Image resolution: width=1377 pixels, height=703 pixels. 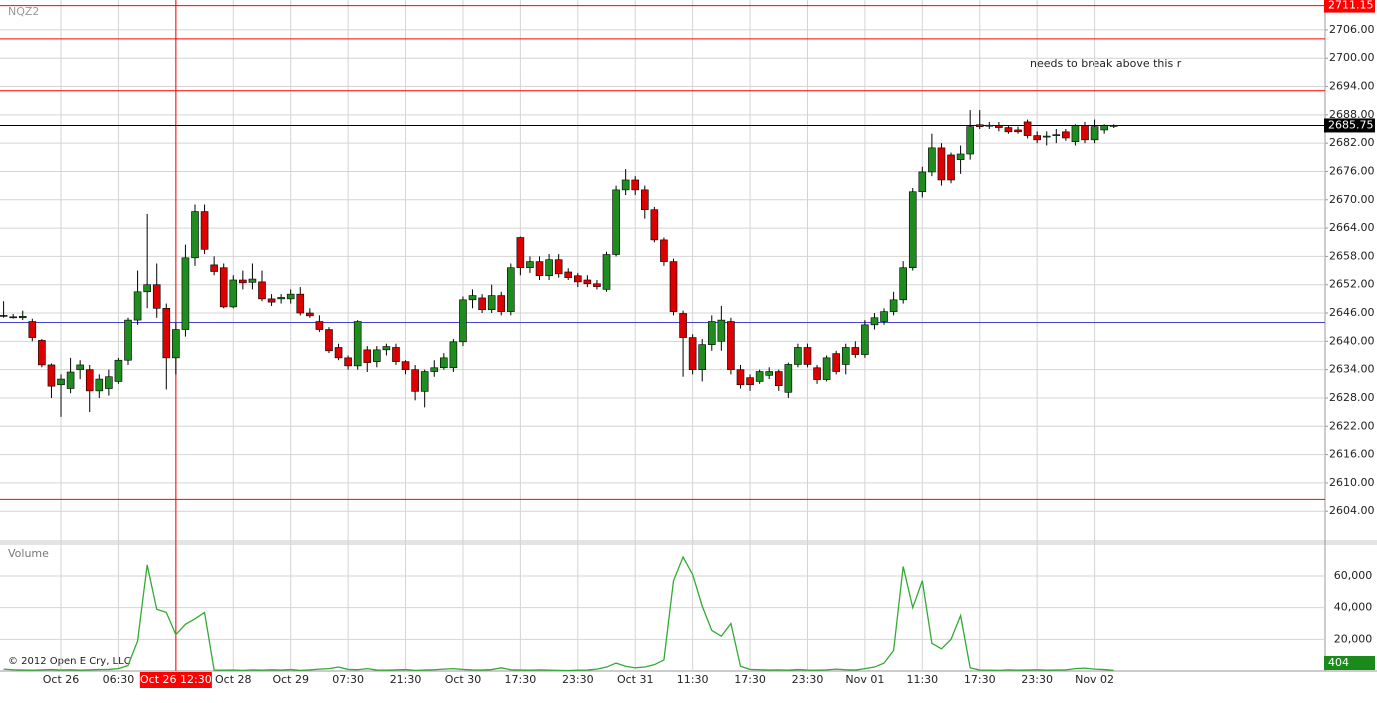 What do you see at coordinates (864, 679) in the screenshot?
I see `x-tick-label: Nov 01` at bounding box center [864, 679].